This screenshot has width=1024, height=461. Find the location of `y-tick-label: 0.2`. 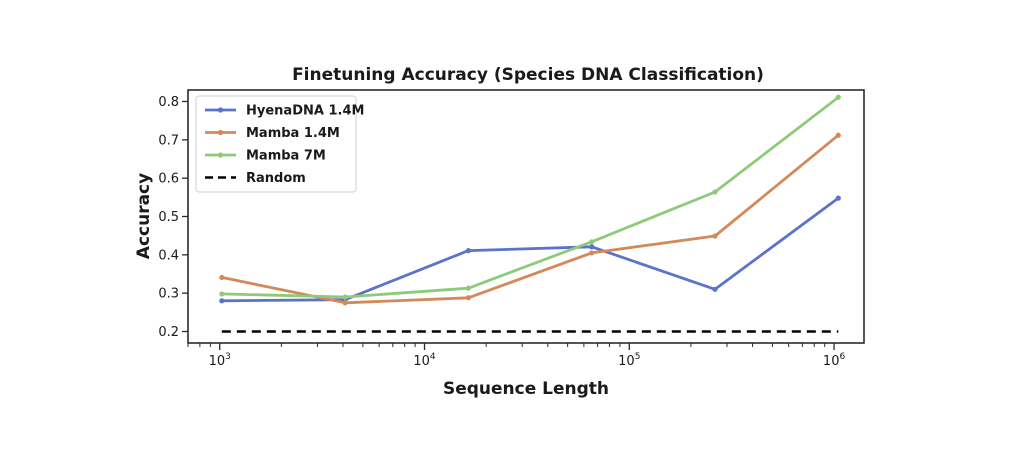

y-tick-label: 0.2 is located at coordinates (168, 332).